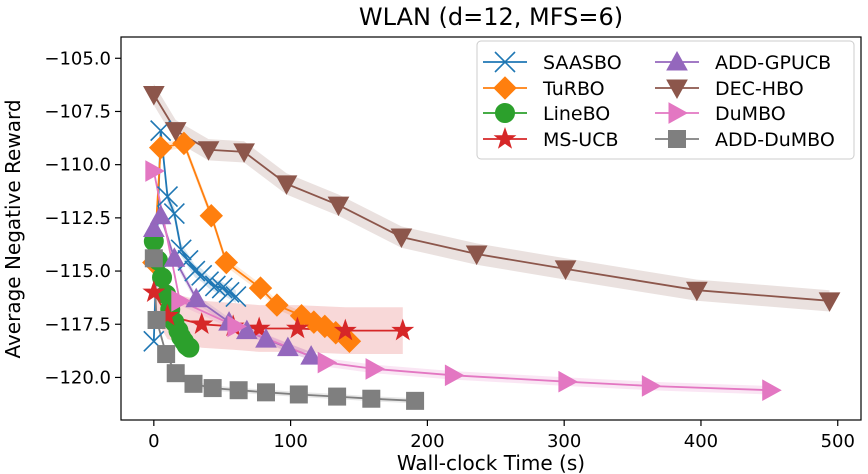 The width and height of the screenshot is (868, 474). Describe the element at coordinates (77, 111) in the screenshot. I see `y-tick-label-1: −107.5` at that location.